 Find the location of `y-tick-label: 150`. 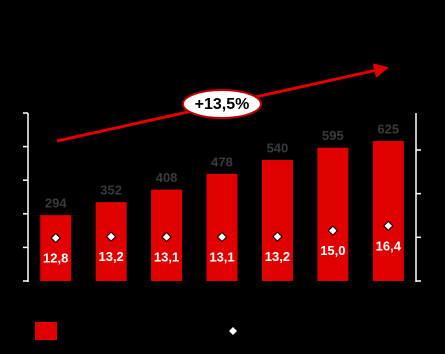

y-tick-label: 150 is located at coordinates (11, 247).